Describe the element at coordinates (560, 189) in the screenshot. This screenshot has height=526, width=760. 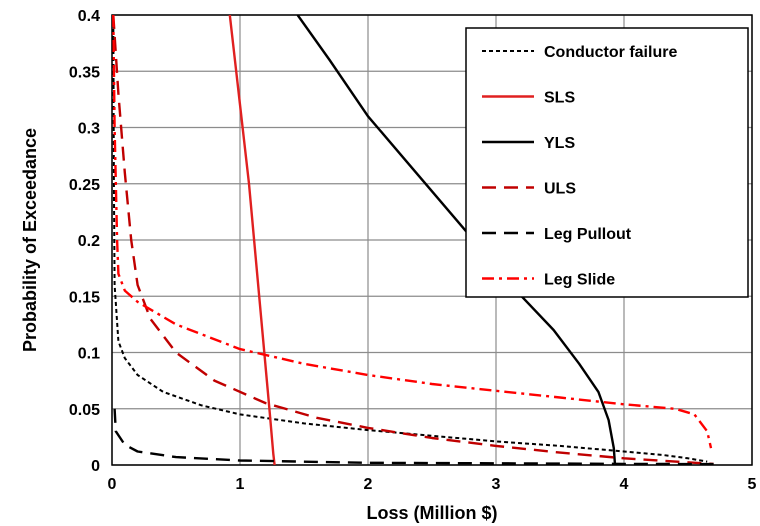
I see `legend-label: ULS` at that location.